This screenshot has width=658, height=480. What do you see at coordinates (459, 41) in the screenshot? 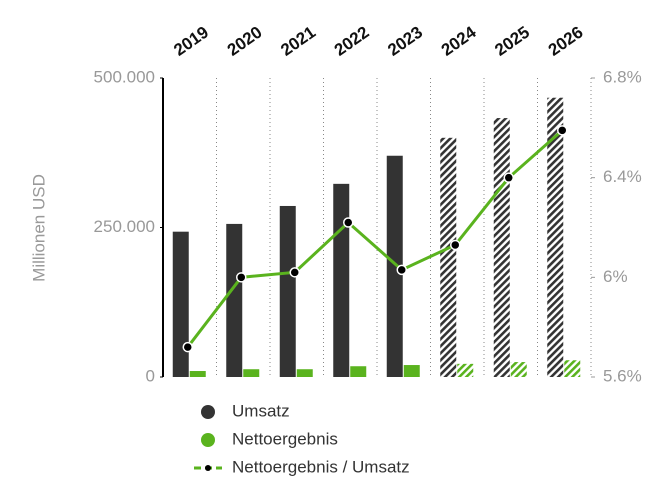
I see `x-tick-label: 2024` at bounding box center [459, 41].